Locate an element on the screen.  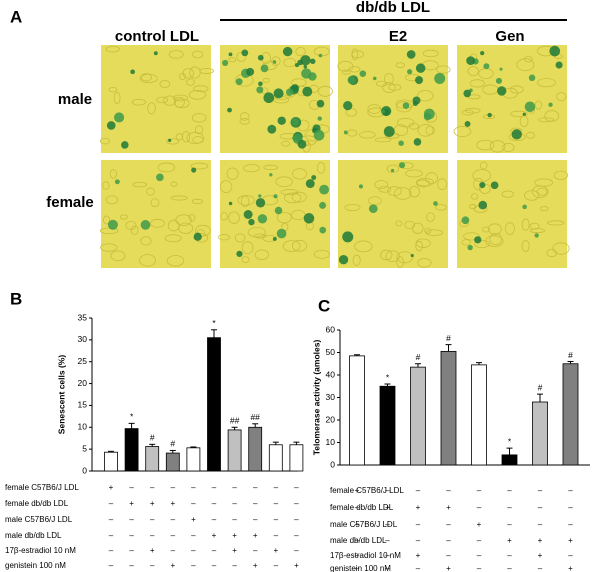
y-tick-label: 35 is located at coordinates (83, 317).